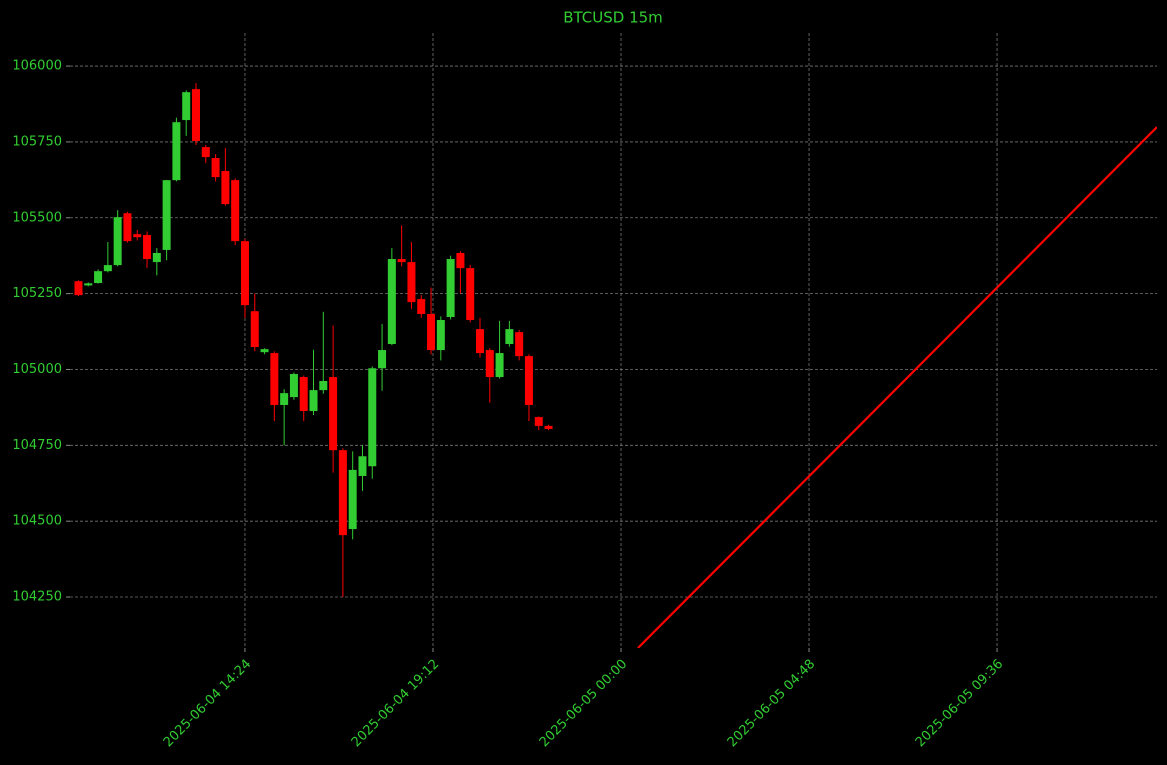  What do you see at coordinates (37, 597) in the screenshot?
I see `y-tick-label: 104250` at bounding box center [37, 597].